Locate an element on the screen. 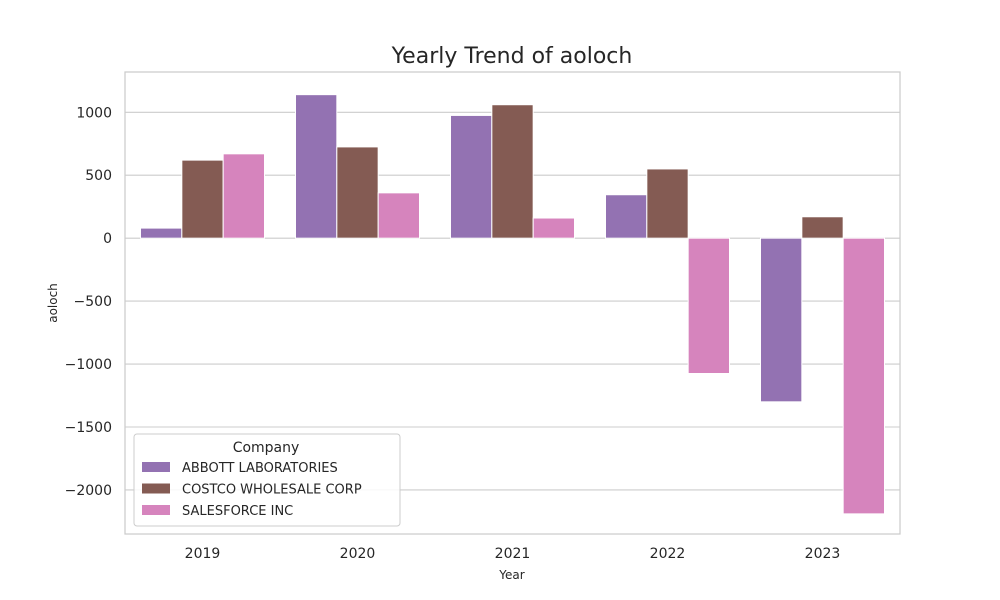 The height and width of the screenshot is (600, 1000). y-tick-label: 500 is located at coordinates (98, 176).